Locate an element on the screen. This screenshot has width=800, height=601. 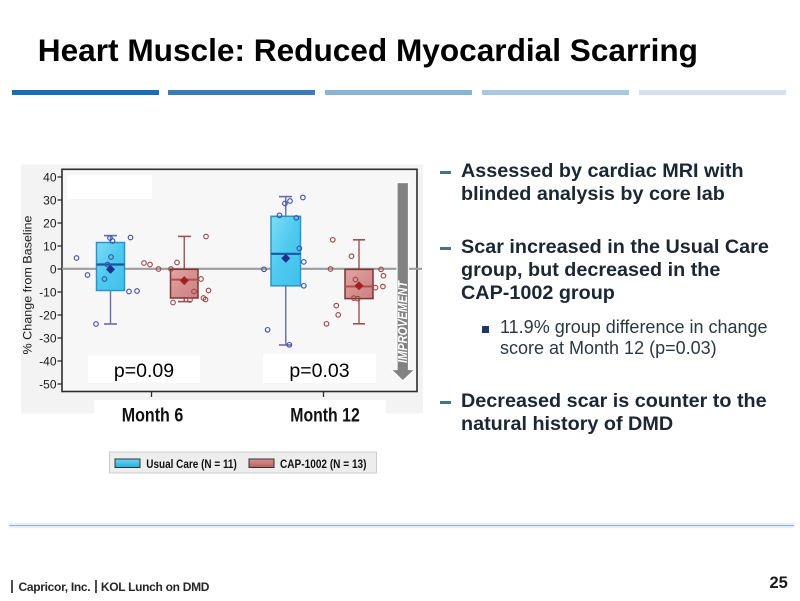
svg-text: 30 is located at coordinates (50, 201).